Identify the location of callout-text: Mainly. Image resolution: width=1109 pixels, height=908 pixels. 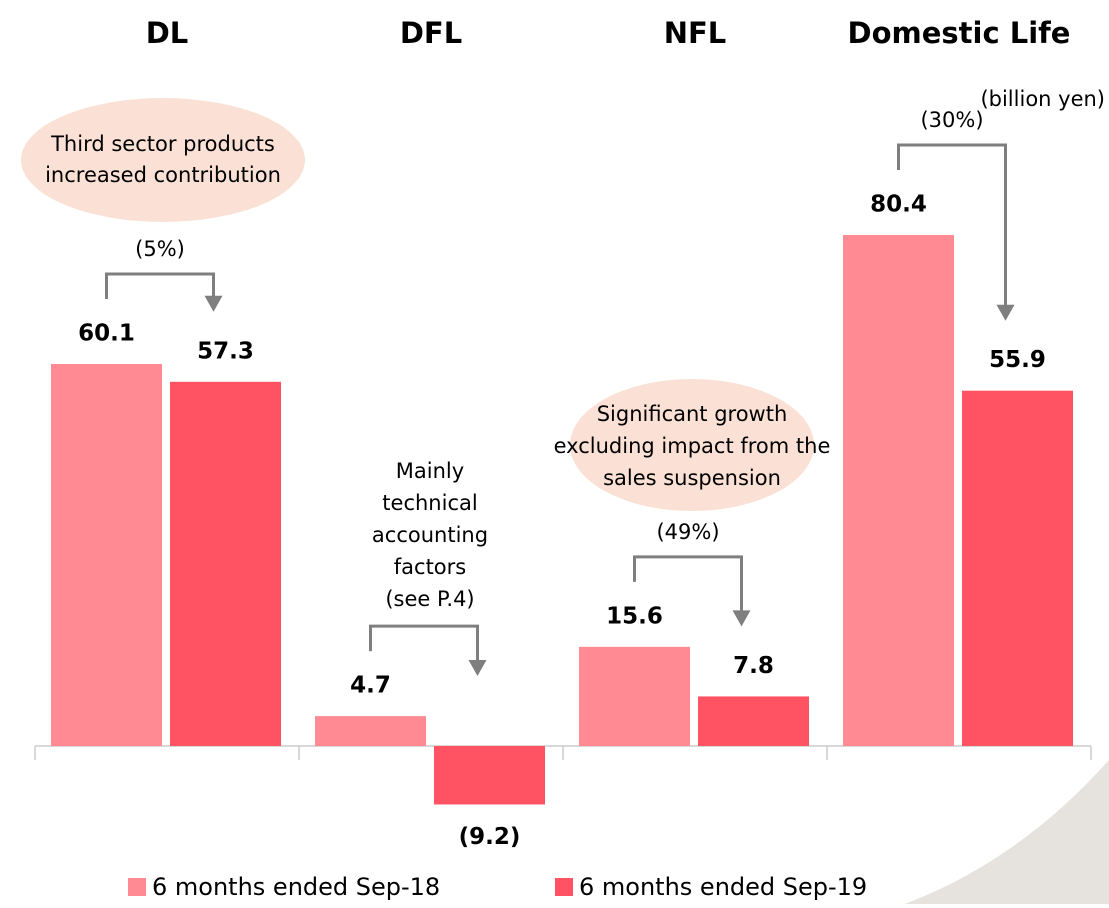
(430, 471).